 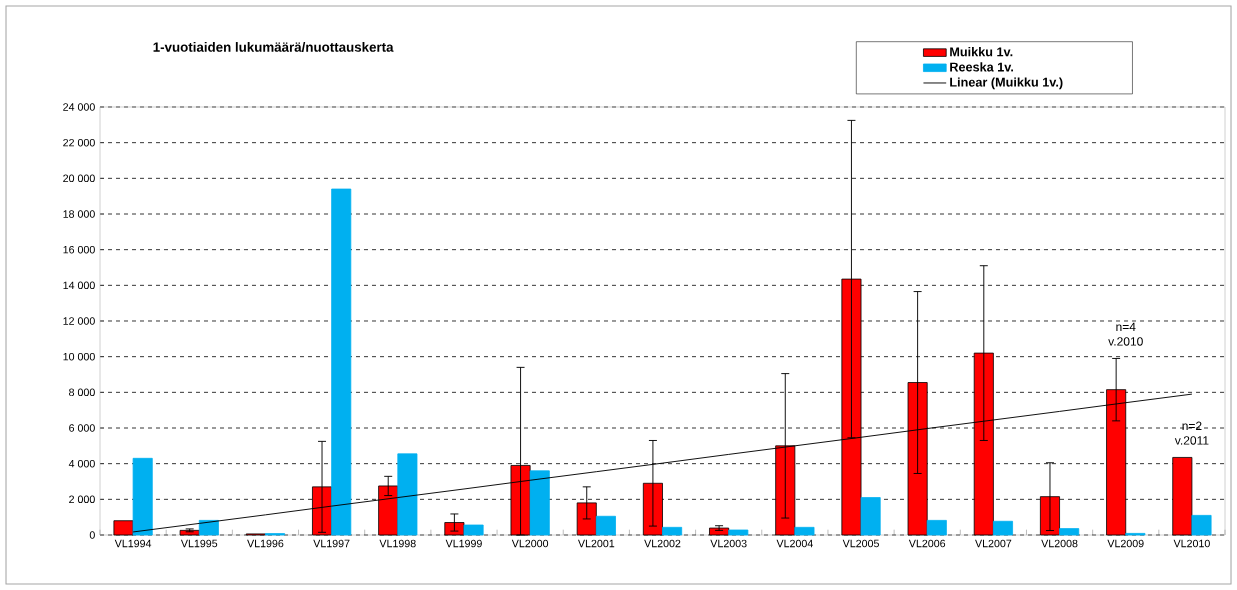 I want to click on x-tick-label: VL1999, so click(x=463, y=543).